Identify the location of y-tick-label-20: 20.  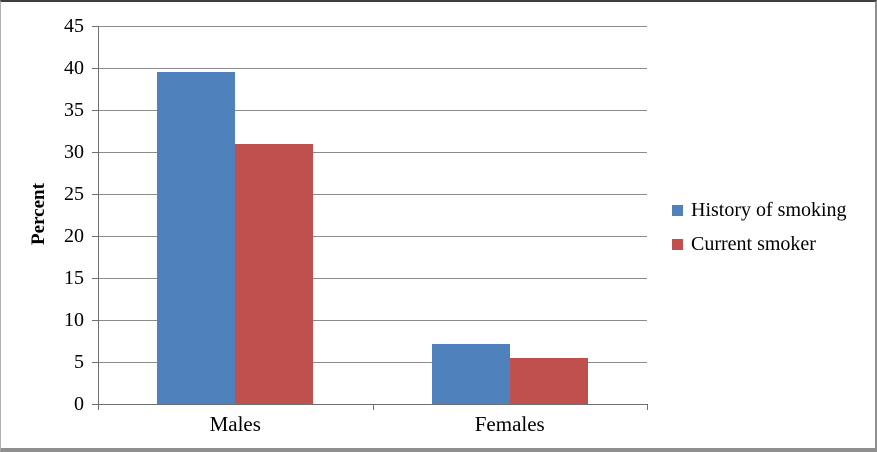
(74, 236).